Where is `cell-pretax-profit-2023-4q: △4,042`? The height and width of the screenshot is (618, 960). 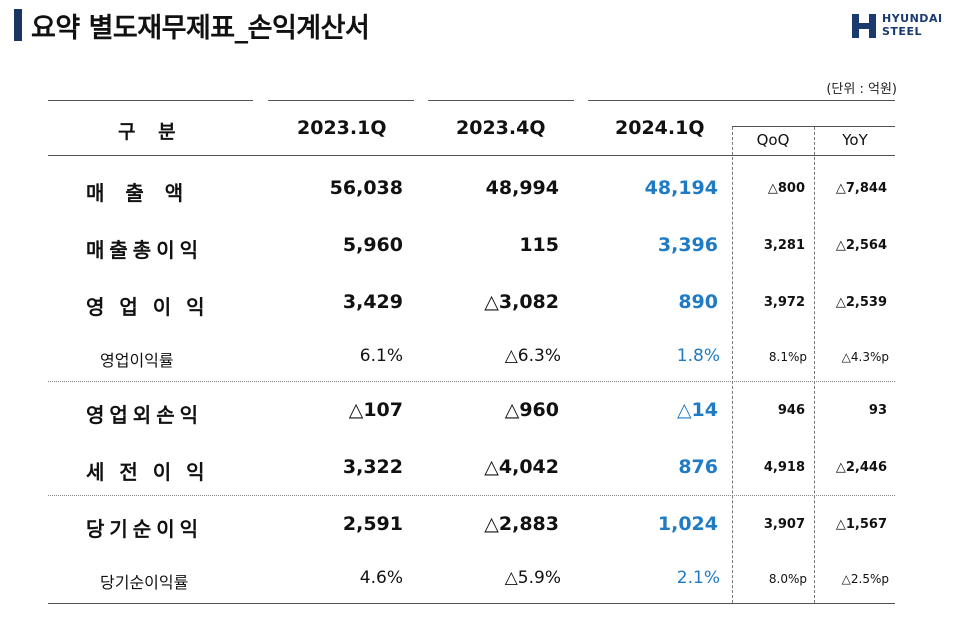
cell-pretax-profit-2023-4q: △4,042 is located at coordinates (521, 467).